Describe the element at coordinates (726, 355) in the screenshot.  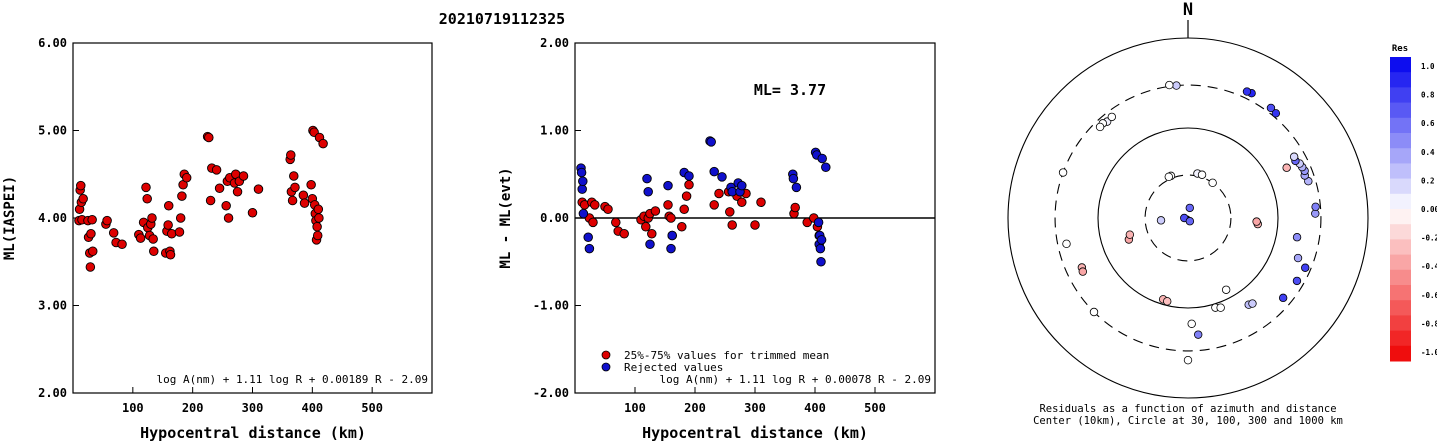
I see `legend-label-trimmed: 25%-75% values for trimmed mean` at that location.